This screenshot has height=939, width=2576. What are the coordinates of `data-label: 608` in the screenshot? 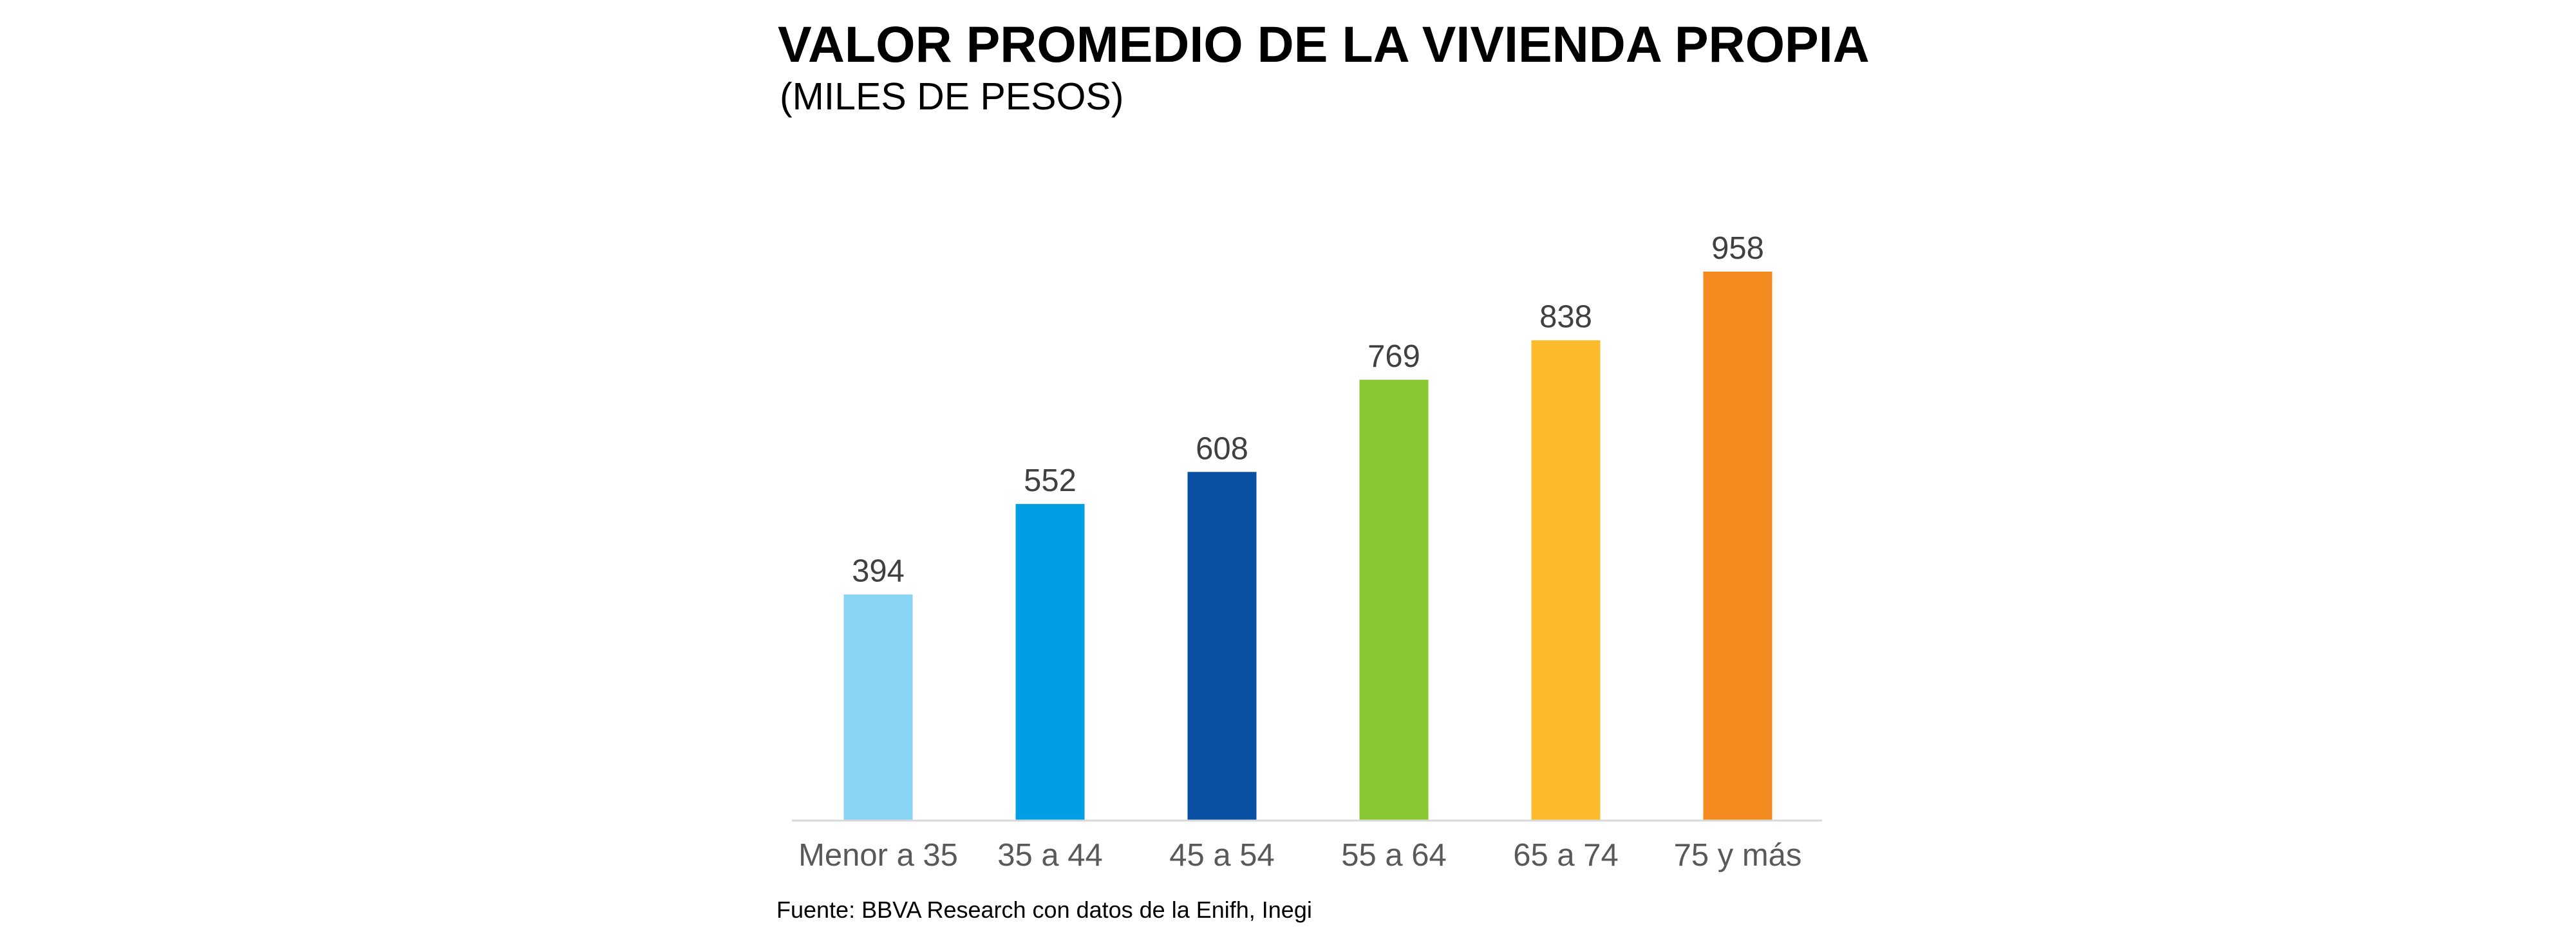 It's located at (1222, 448).